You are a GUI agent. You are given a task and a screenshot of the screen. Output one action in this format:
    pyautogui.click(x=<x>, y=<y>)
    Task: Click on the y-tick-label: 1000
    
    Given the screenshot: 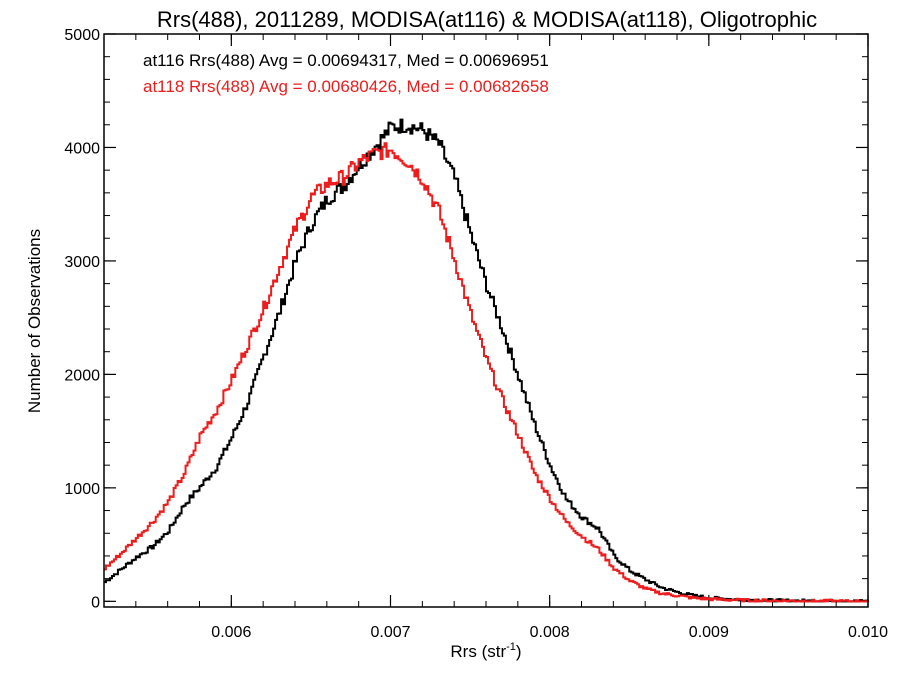 What is the action you would take?
    pyautogui.click(x=82, y=489)
    